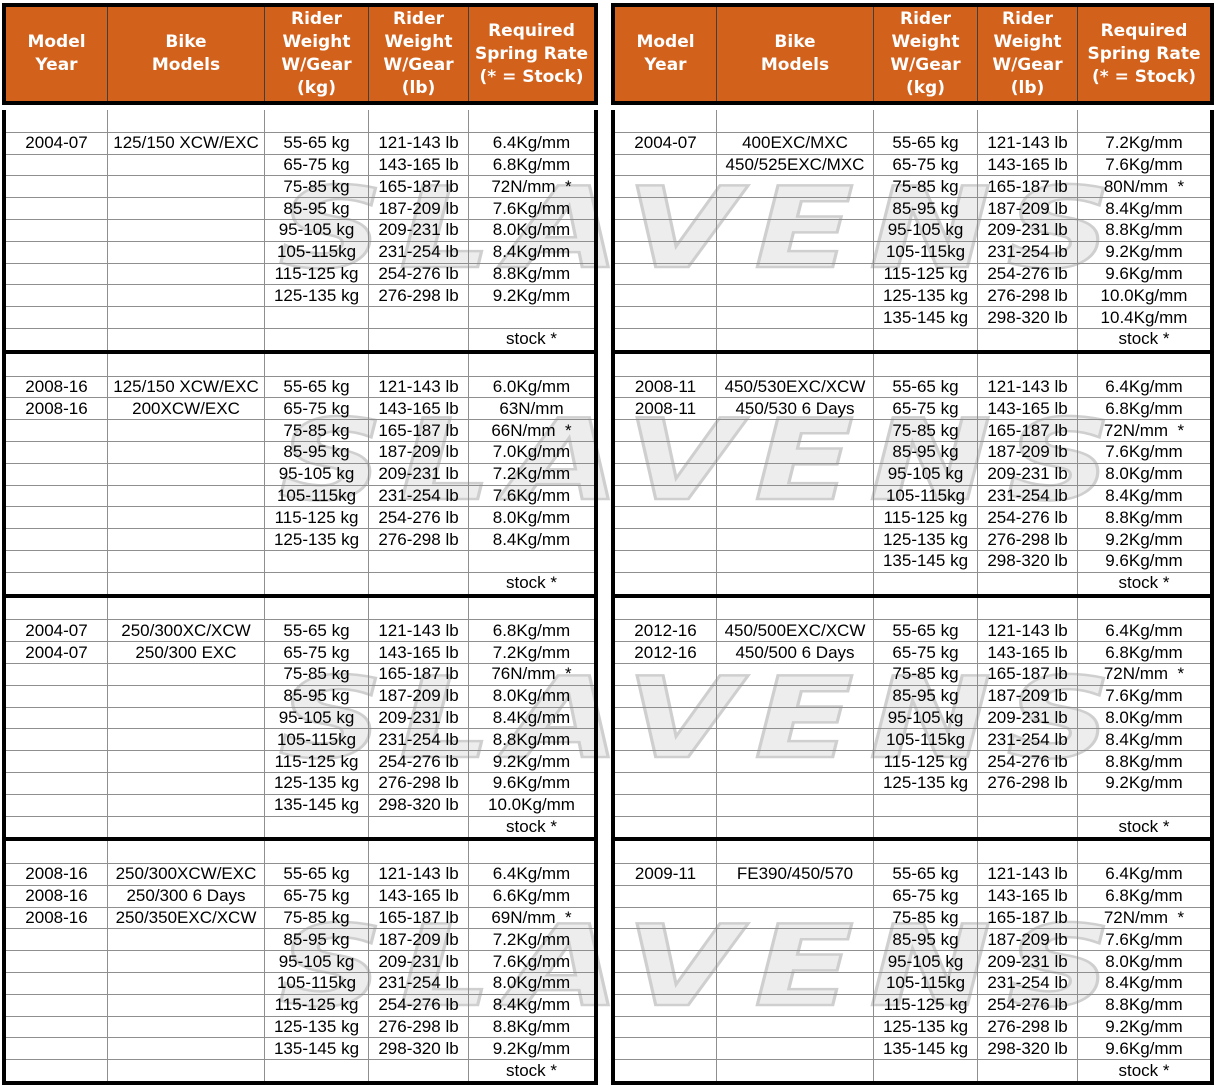  What do you see at coordinates (1027, 674) in the screenshot?
I see `cell-weight-lb: 165-187 lb` at bounding box center [1027, 674].